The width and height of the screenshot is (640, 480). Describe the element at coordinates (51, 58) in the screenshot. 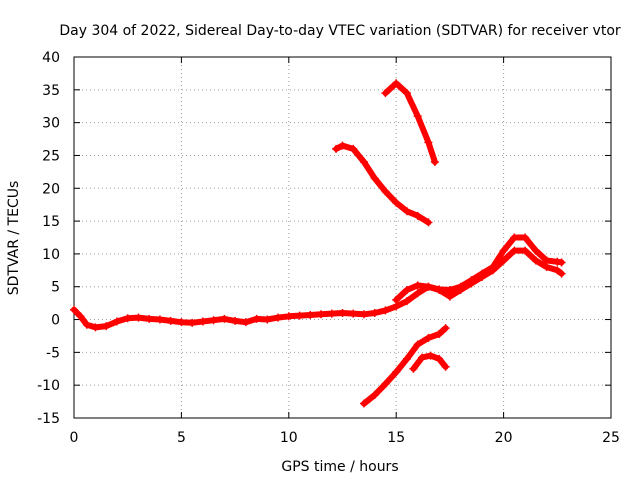

I see `y-tick-label: 40` at that location.